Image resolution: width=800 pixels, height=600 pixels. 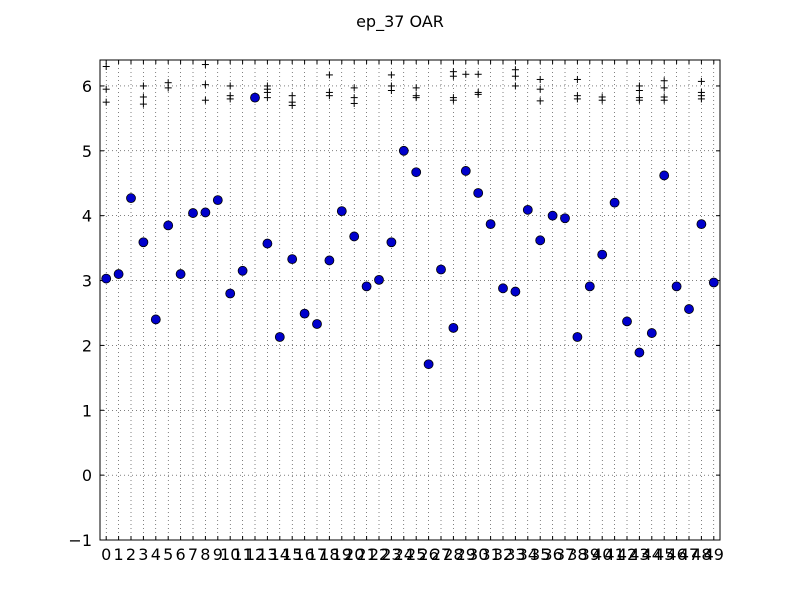 I want to click on x-tick-label: 36, so click(x=552, y=554).